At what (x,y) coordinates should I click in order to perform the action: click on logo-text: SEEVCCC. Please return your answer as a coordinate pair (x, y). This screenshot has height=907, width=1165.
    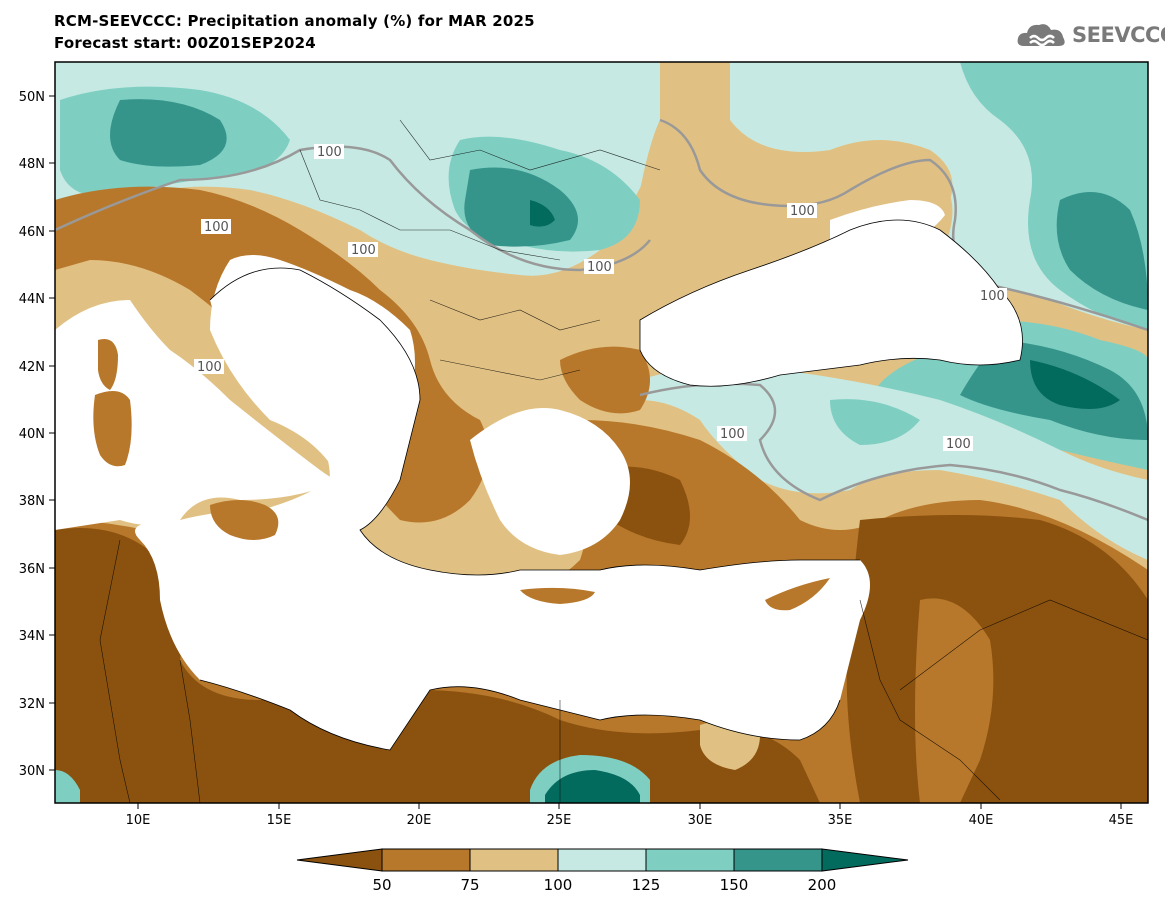
    Looking at the image, I should click on (1118, 35).